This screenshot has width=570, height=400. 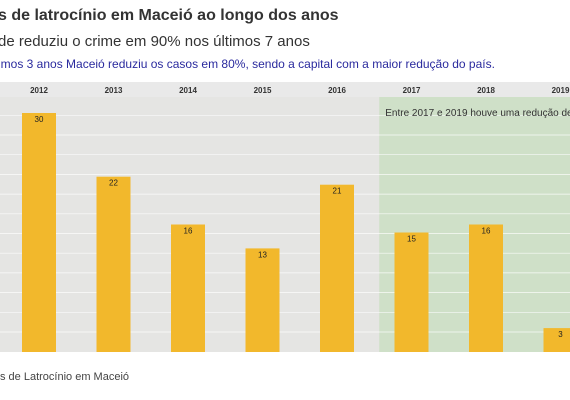 What do you see at coordinates (262, 254) in the screenshot?
I see `bar-value-label: 13` at bounding box center [262, 254].